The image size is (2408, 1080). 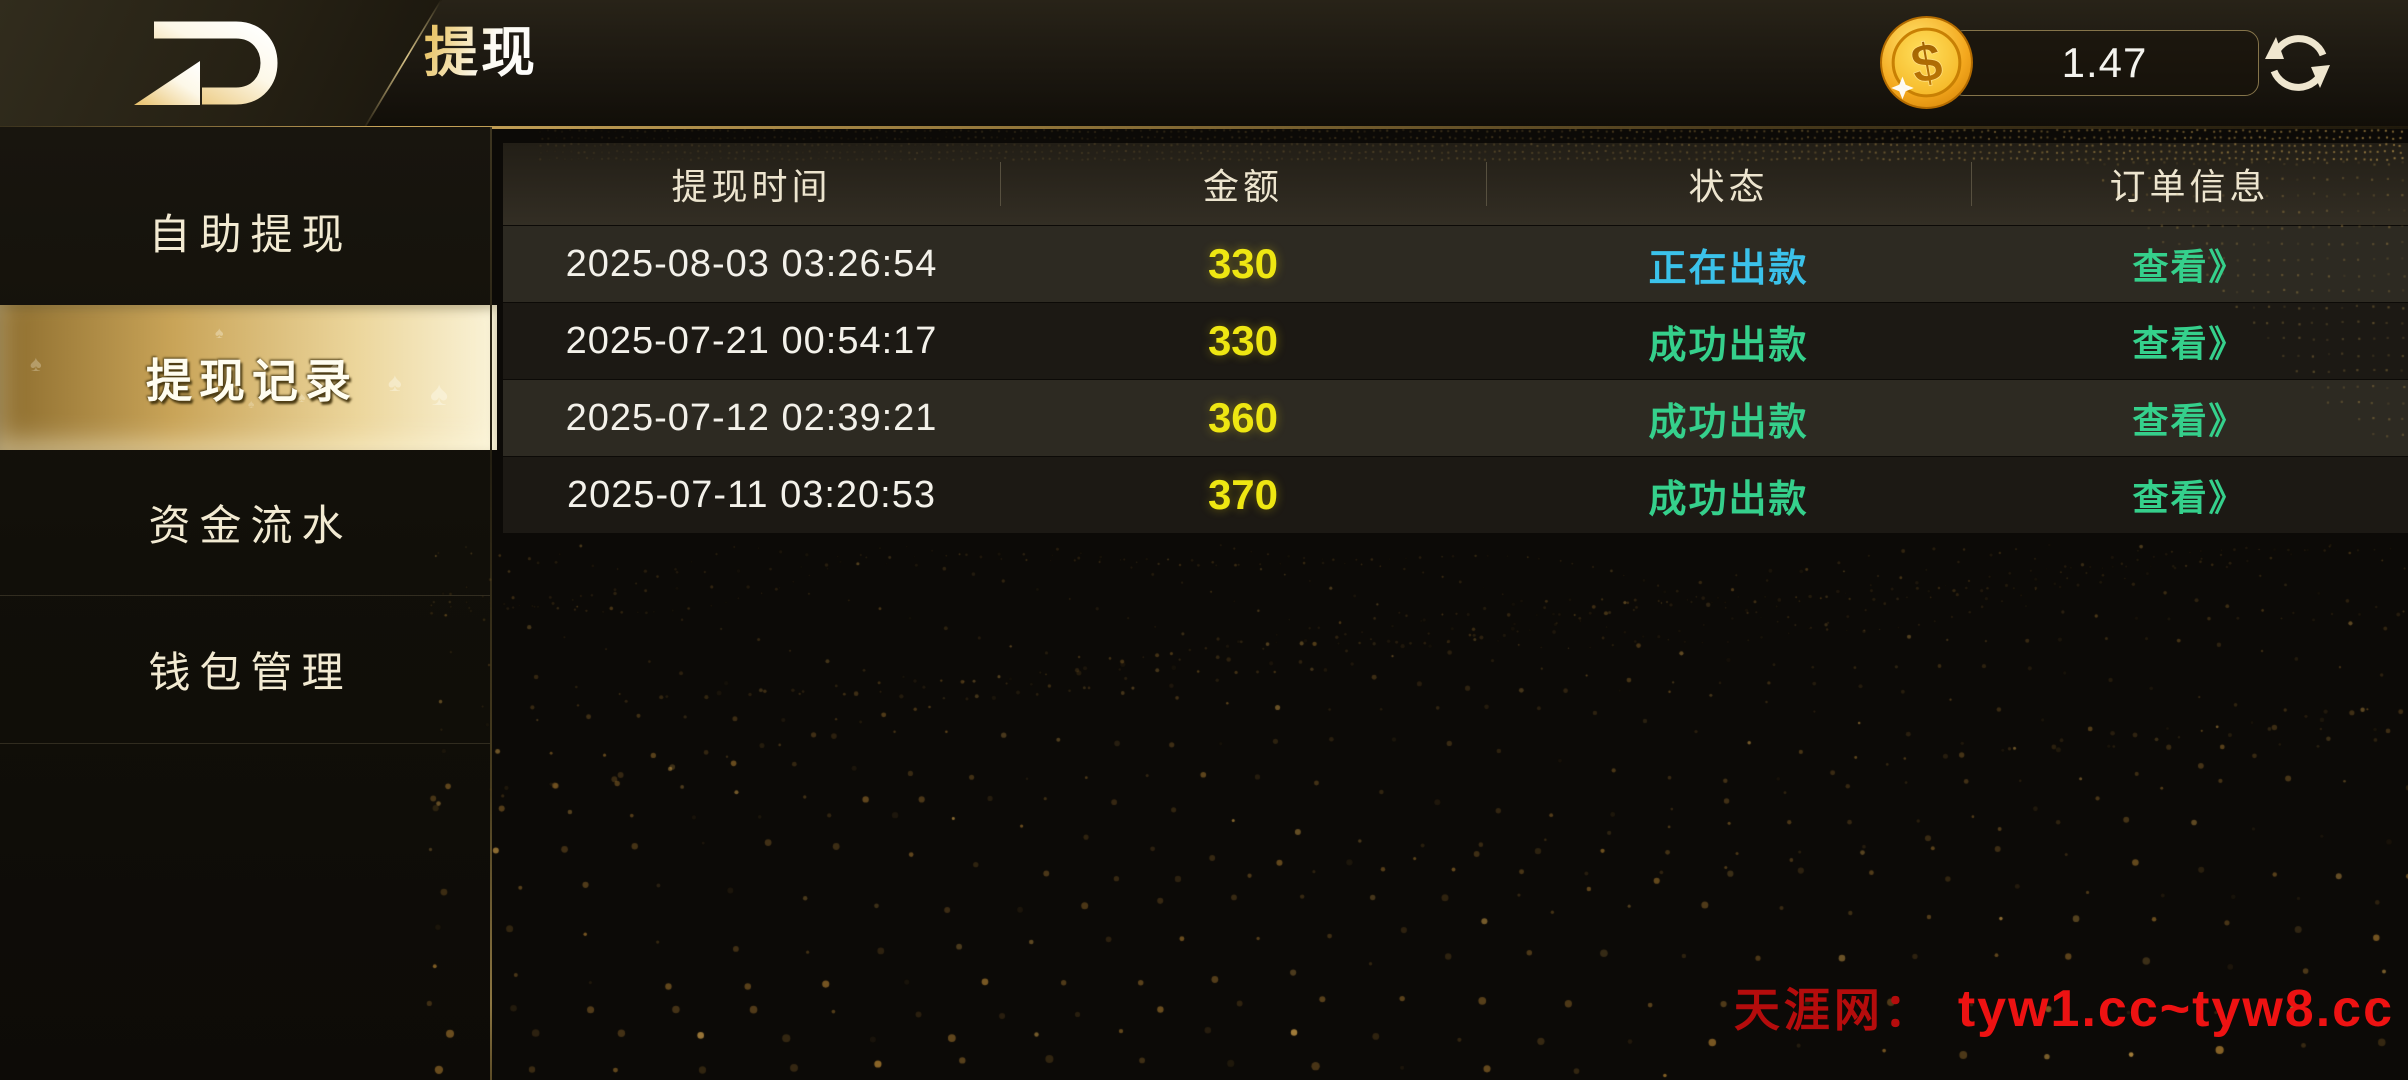 What do you see at coordinates (751, 494) in the screenshot?
I see `withdraw-time: 2025-07-11 03:20:53` at bounding box center [751, 494].